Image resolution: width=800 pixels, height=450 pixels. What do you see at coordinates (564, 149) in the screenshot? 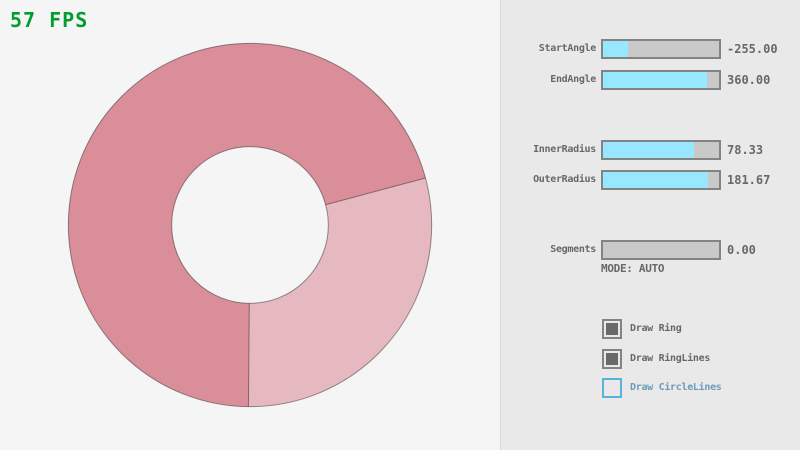
I see `innerradius-label: InnerRadius` at bounding box center [564, 149].